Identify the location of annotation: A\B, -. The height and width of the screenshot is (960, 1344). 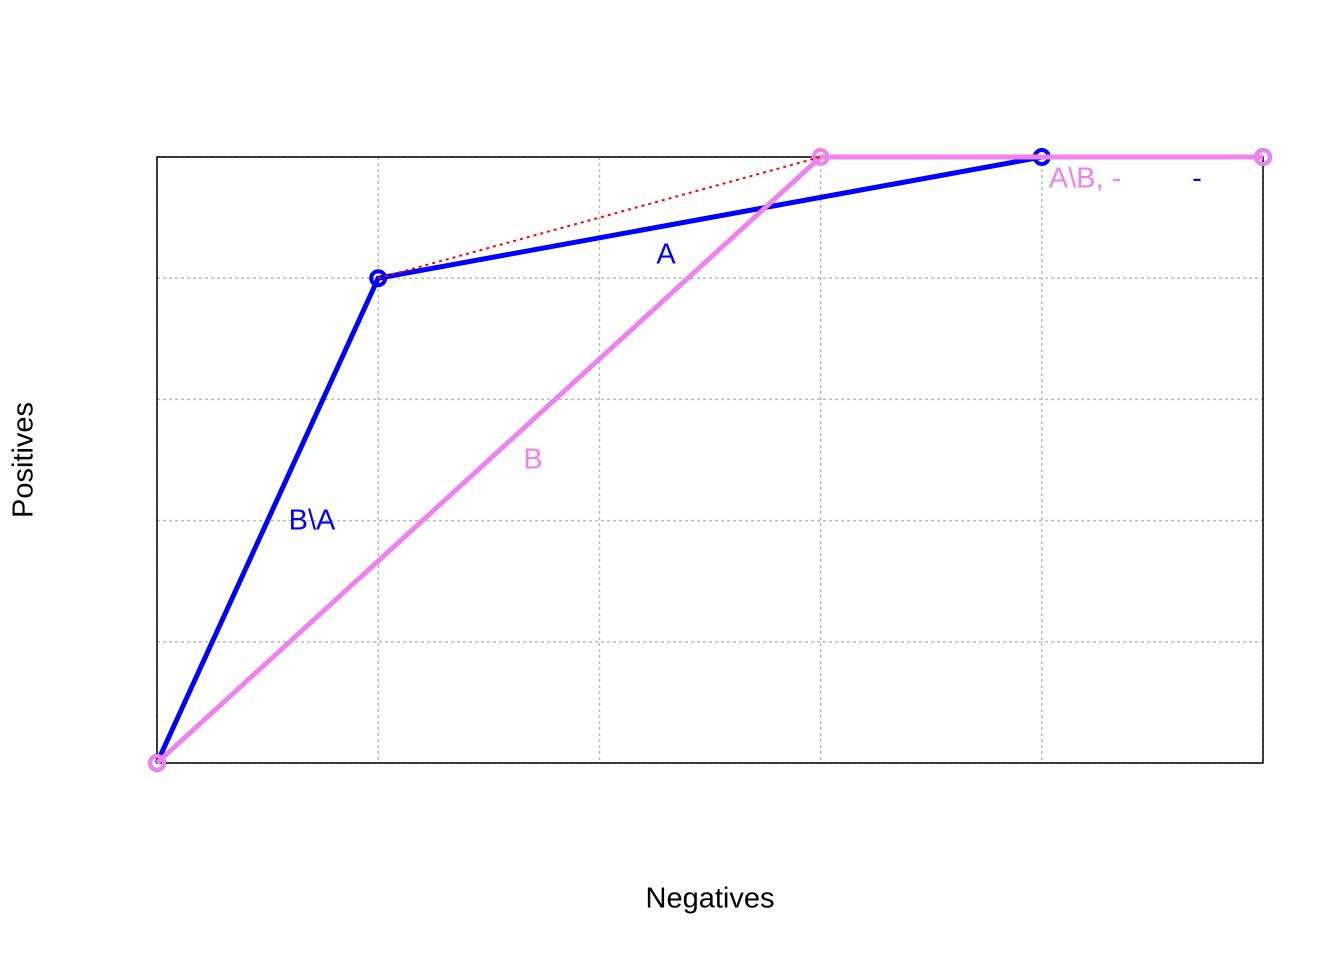
(1085, 179).